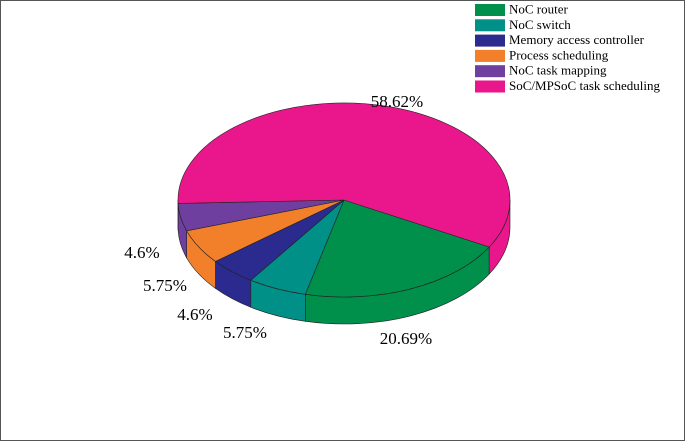 The height and width of the screenshot is (441, 685). Describe the element at coordinates (397, 248) in the screenshot. I see `pie-slice` at that location.